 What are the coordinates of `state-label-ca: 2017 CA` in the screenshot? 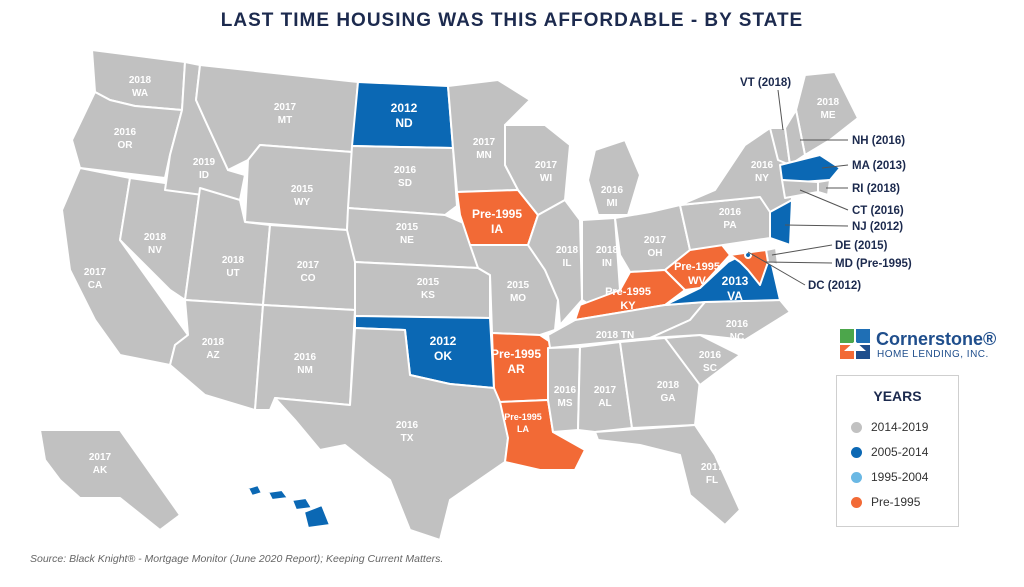 It's located at (95, 279).